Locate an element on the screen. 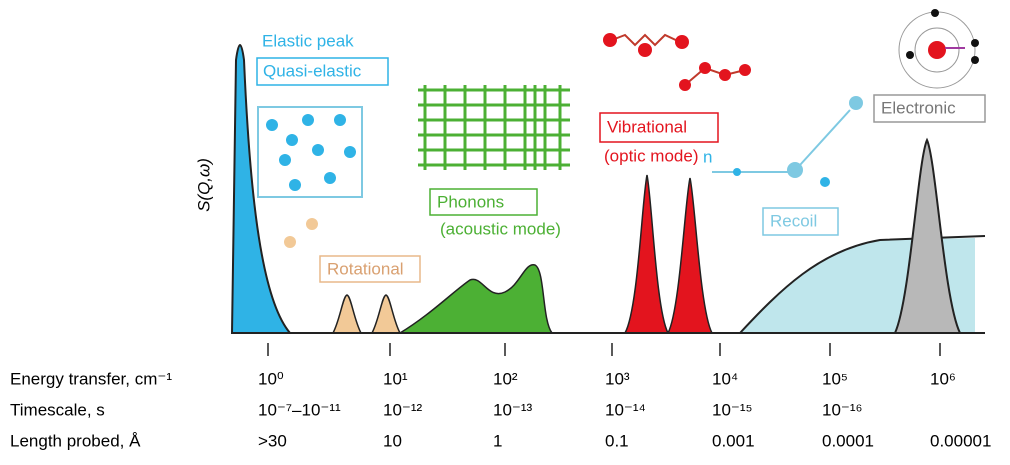 This screenshot has height=465, width=1010. row-value: 10⁶ is located at coordinates (943, 378).